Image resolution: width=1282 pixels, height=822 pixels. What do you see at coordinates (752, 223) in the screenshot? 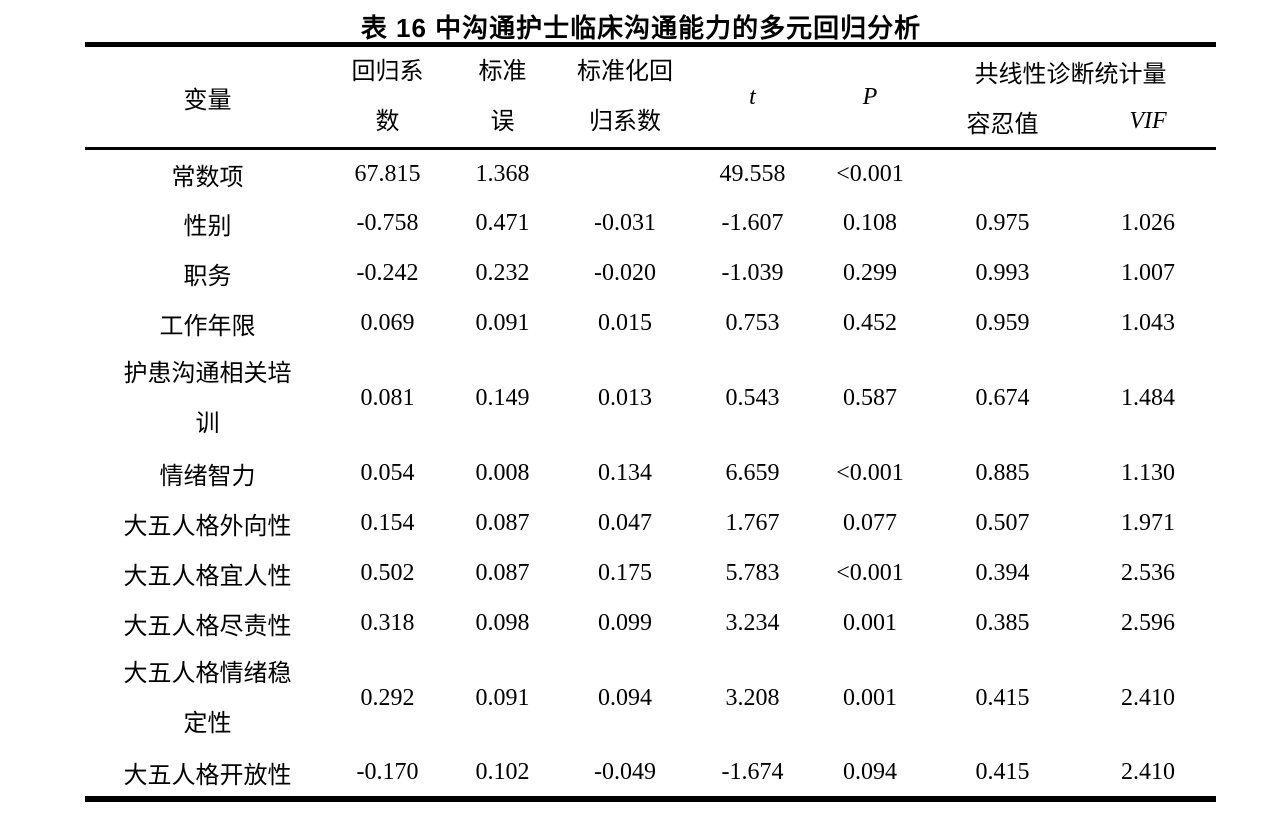
I see `cell-t: -1.607` at bounding box center [752, 223].